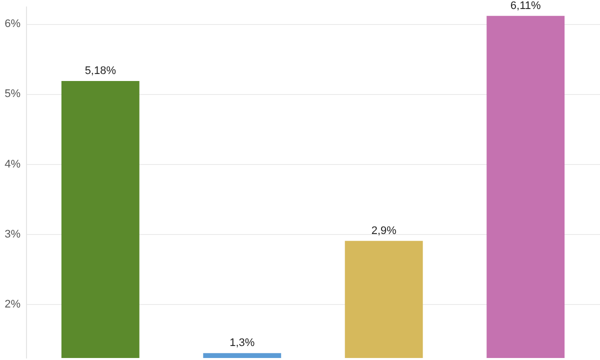 This screenshot has width=600, height=360. What do you see at coordinates (525, 6) in the screenshot?
I see `data-label: 6,11%` at bounding box center [525, 6].